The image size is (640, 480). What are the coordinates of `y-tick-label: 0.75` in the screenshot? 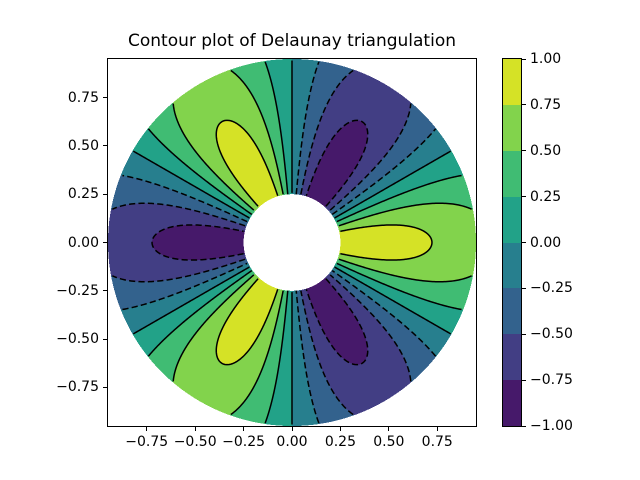 It's located at (83, 97).